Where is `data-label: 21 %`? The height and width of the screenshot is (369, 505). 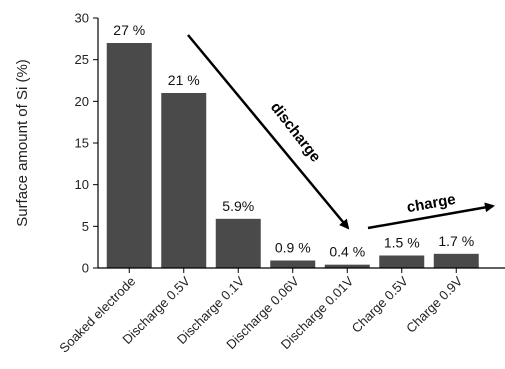
data-label: 21 % is located at coordinates (184, 80).